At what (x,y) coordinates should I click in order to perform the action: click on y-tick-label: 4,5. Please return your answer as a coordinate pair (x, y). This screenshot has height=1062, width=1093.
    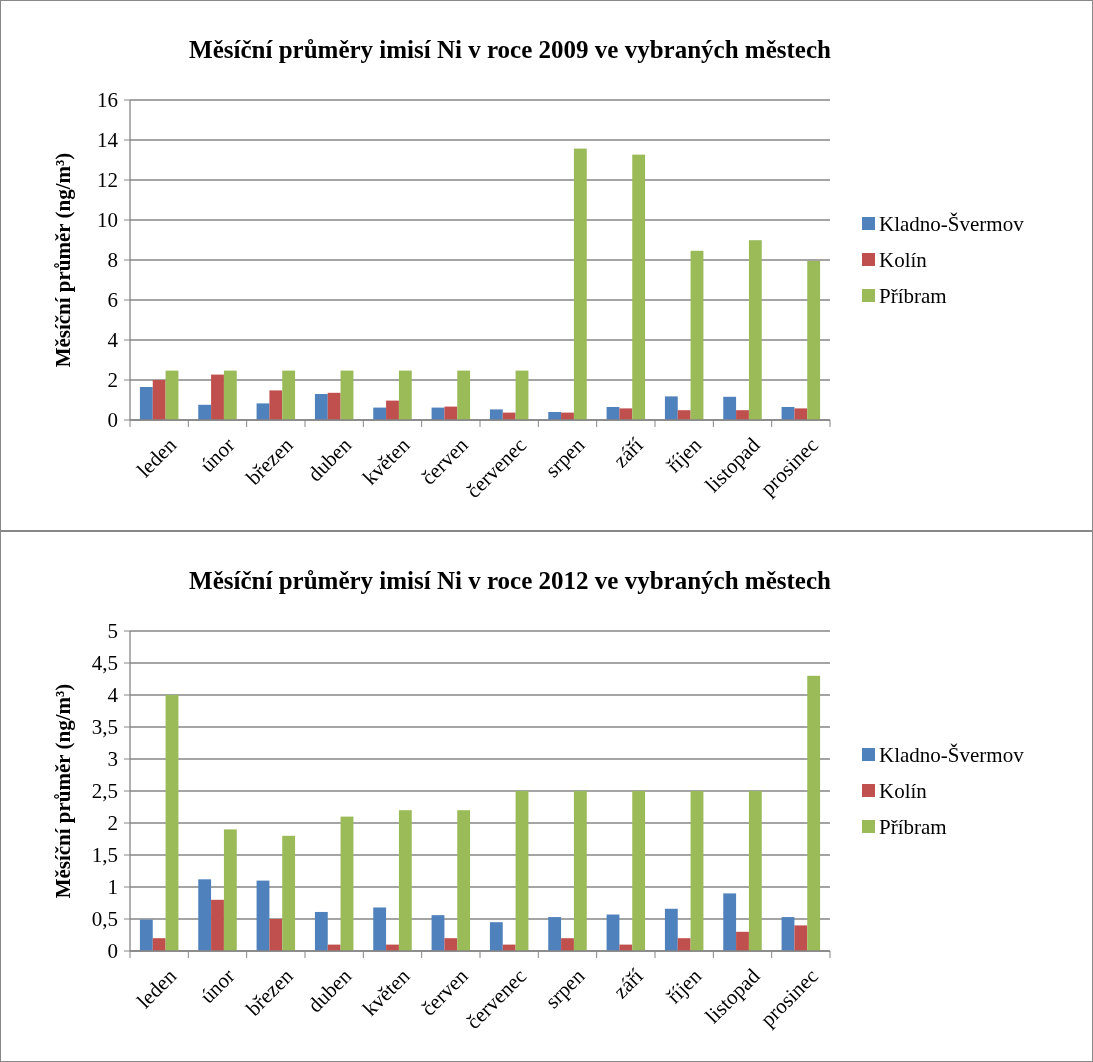
    Looking at the image, I should click on (104, 663).